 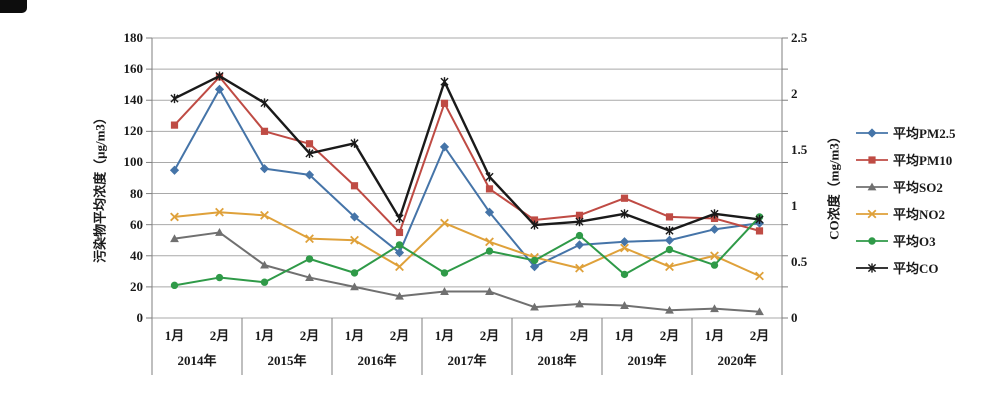 What do you see at coordinates (918, 187) in the screenshot?
I see `legend-label: 平均SO2` at bounding box center [918, 187].